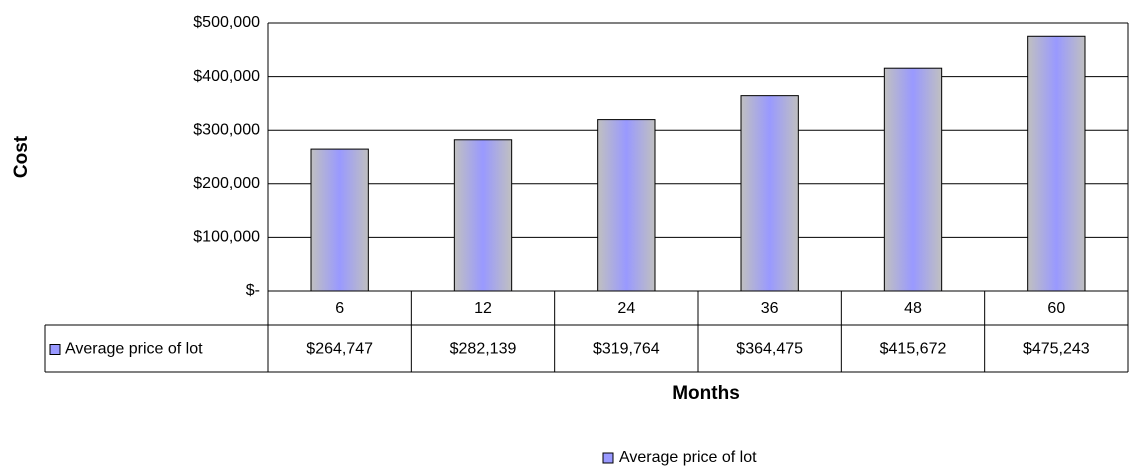  Describe the element at coordinates (626, 349) in the screenshot. I see `data-table-value: $319,764` at that location.